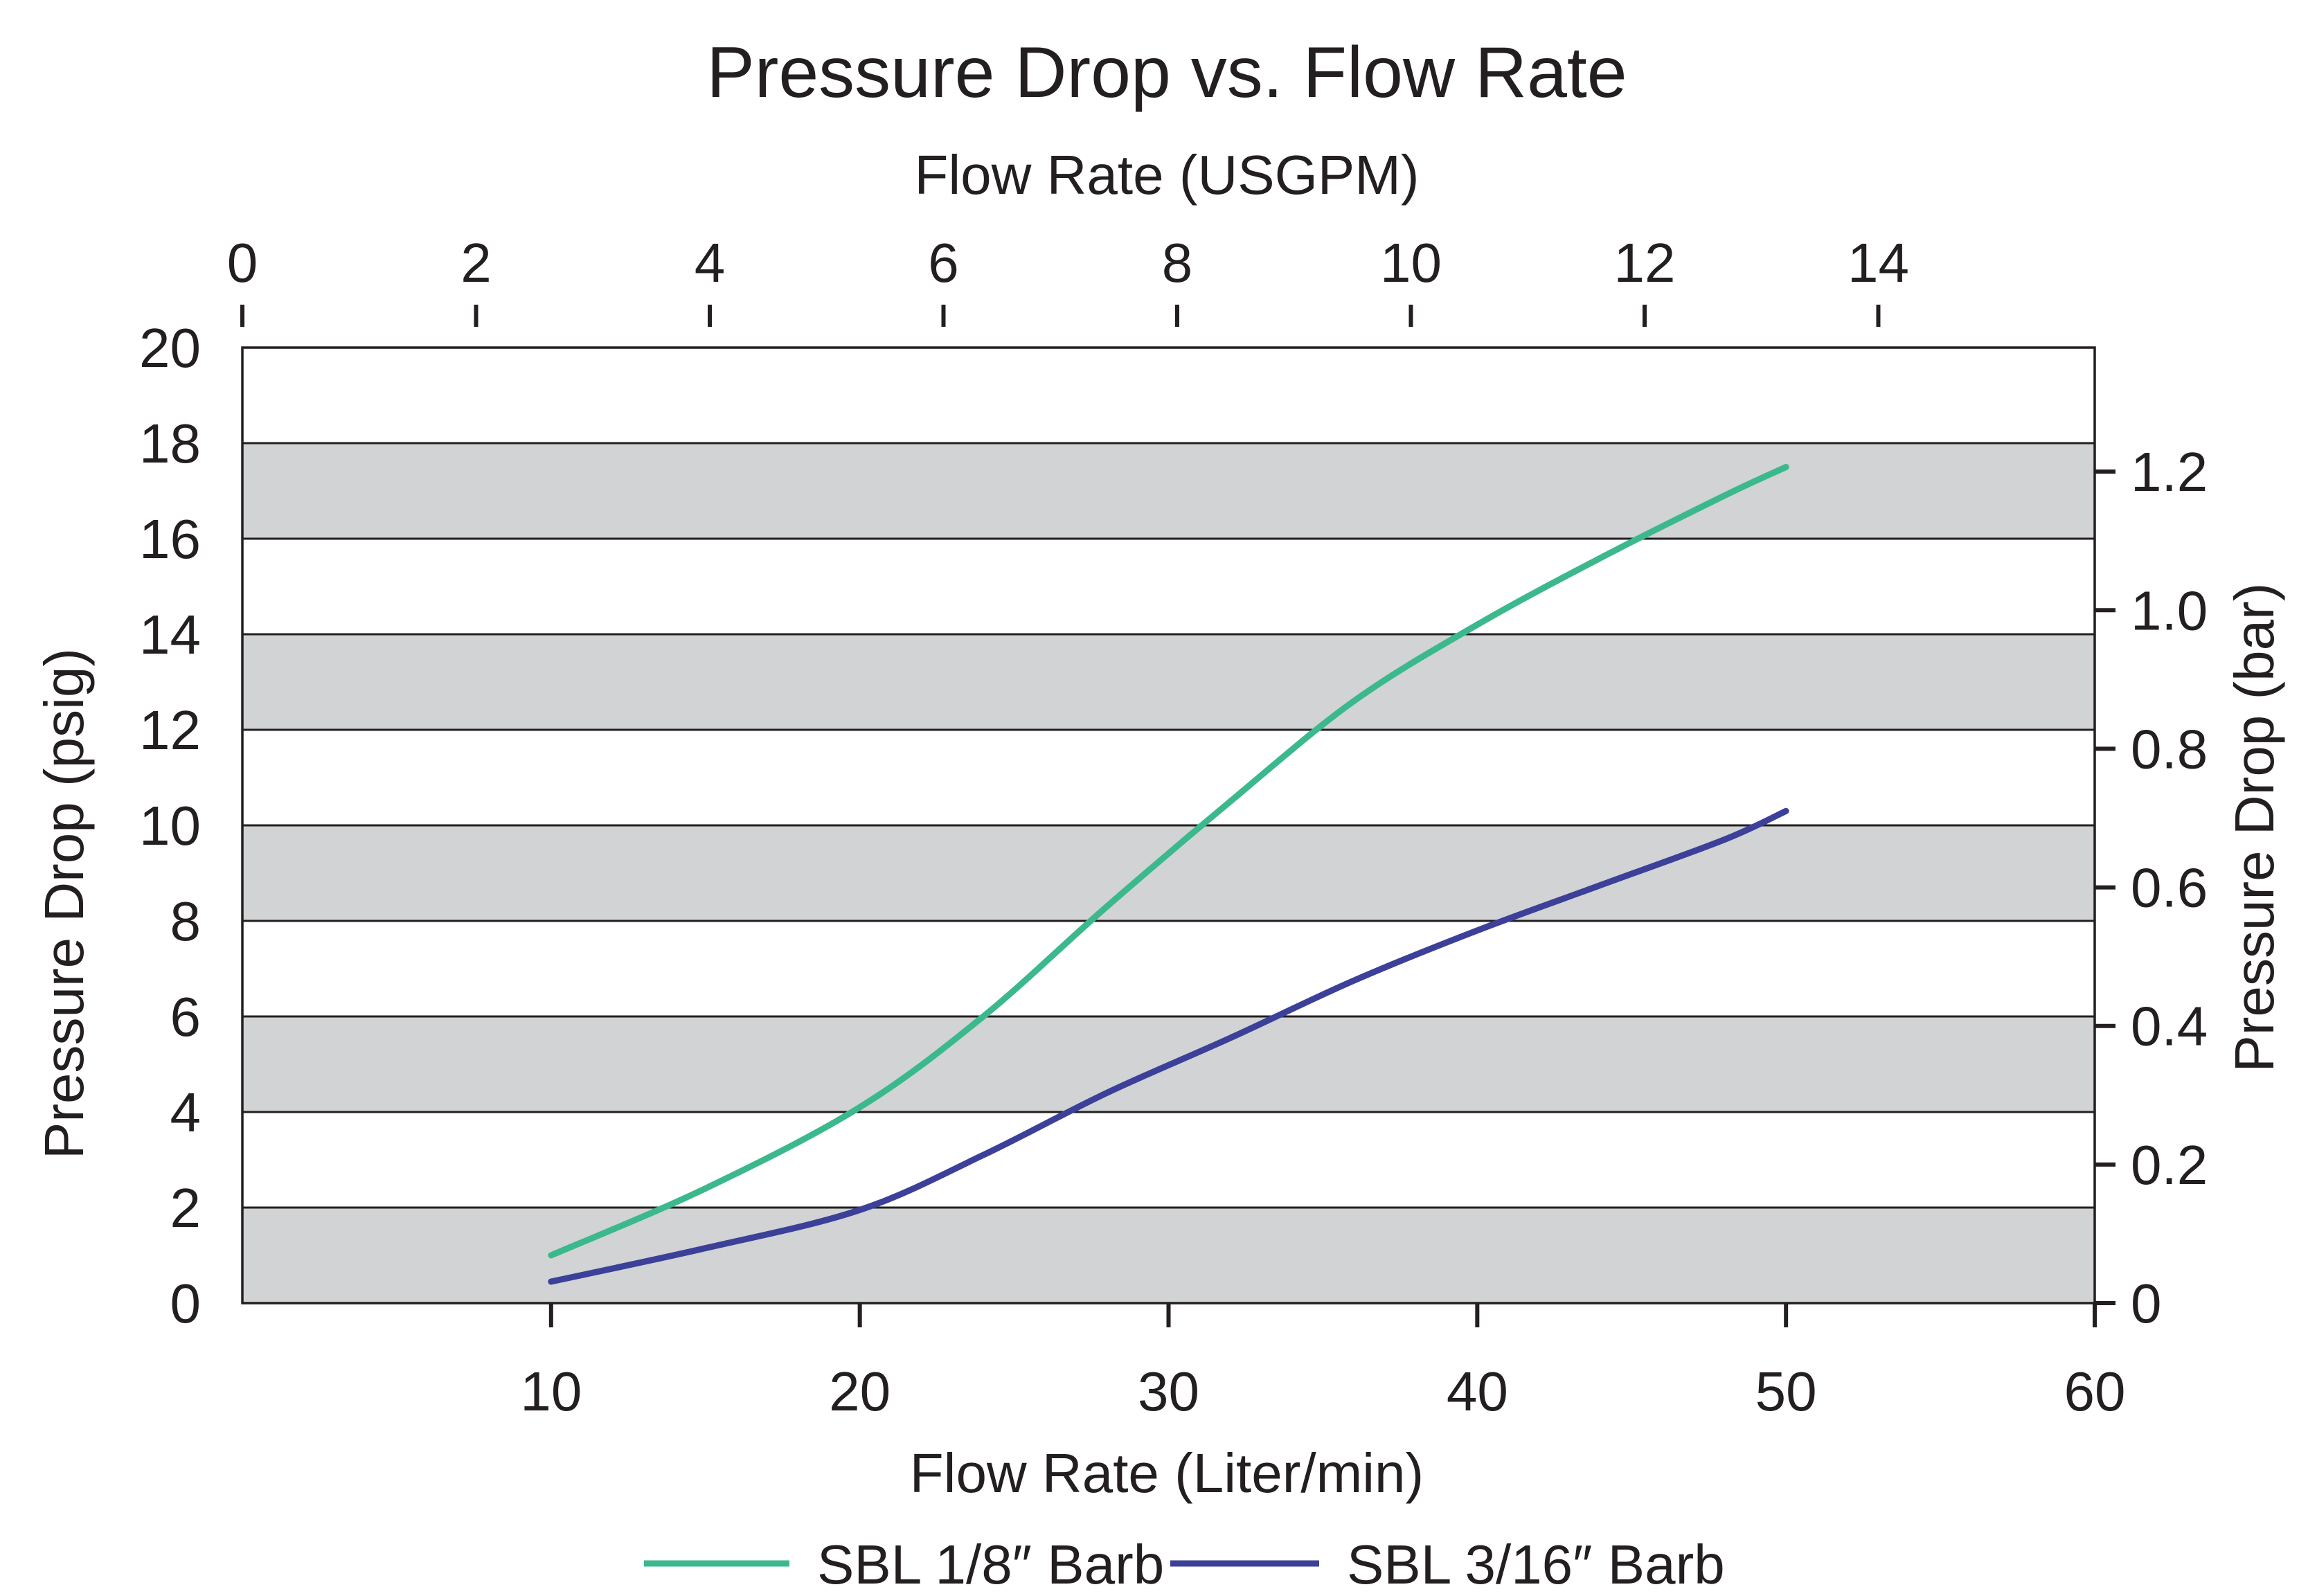  What do you see at coordinates (990, 1564) in the screenshot?
I see `legend-label-series-1: SBL 1/8″ Barb` at bounding box center [990, 1564].